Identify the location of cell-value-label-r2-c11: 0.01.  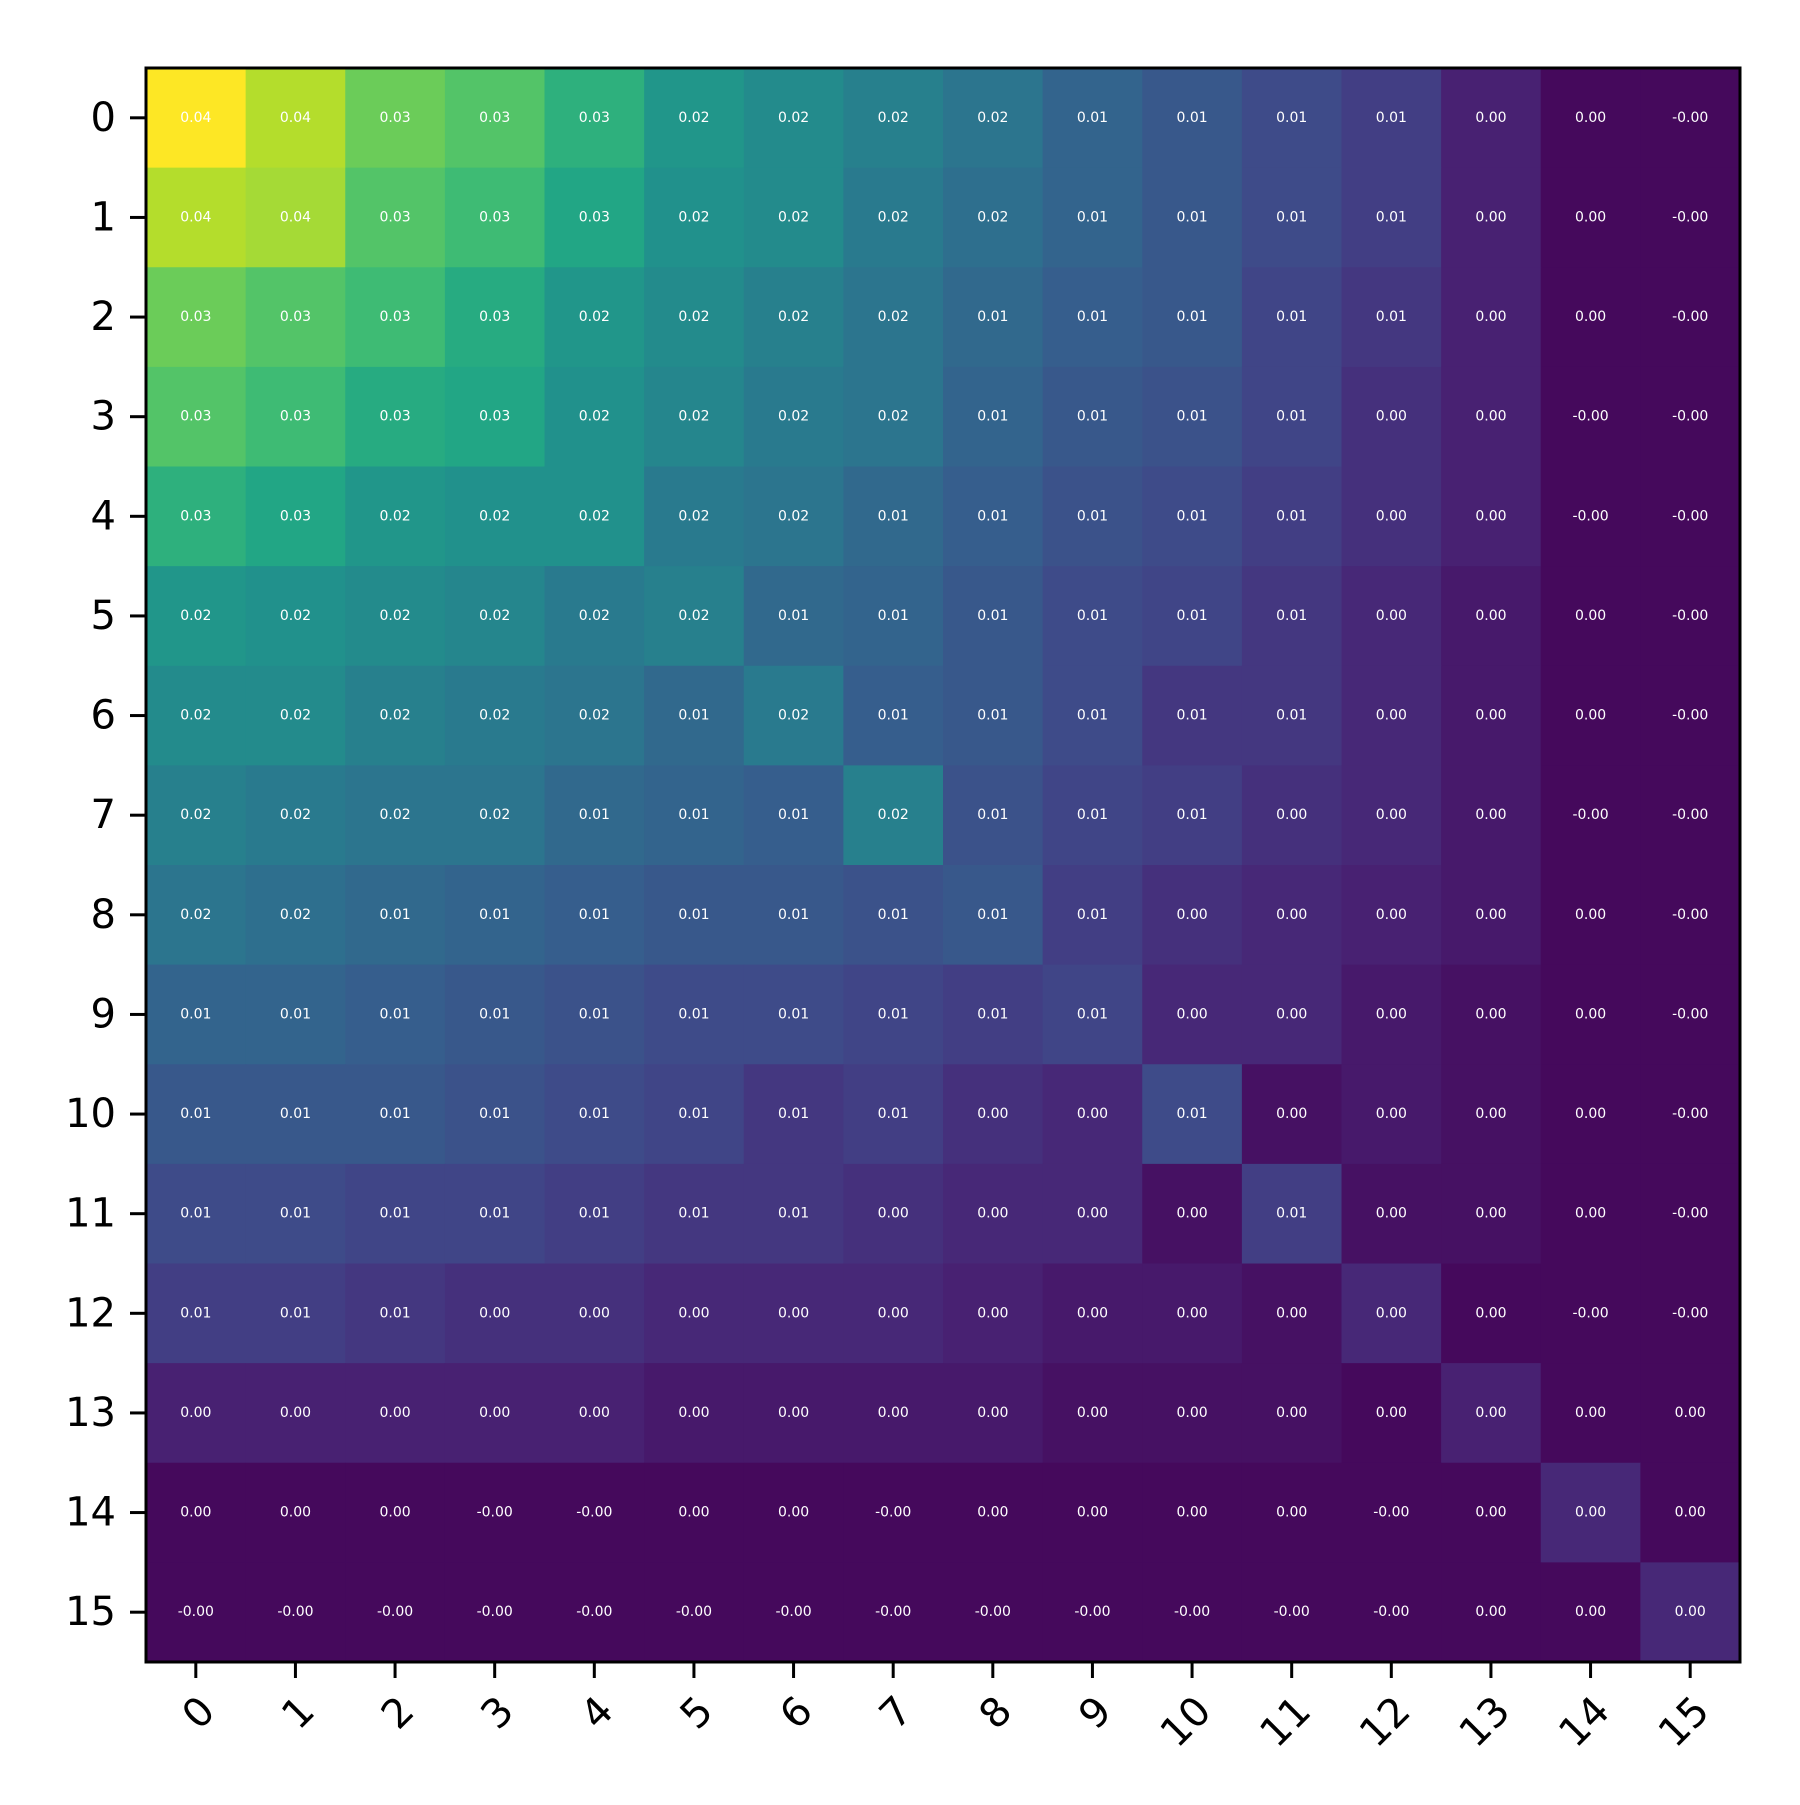
(1291, 317).